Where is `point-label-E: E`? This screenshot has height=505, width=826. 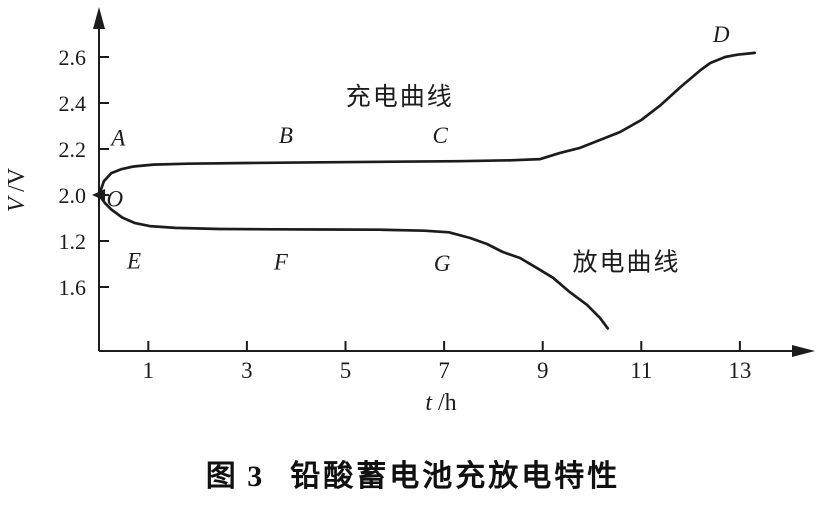 point-label-E: E is located at coordinates (133, 261).